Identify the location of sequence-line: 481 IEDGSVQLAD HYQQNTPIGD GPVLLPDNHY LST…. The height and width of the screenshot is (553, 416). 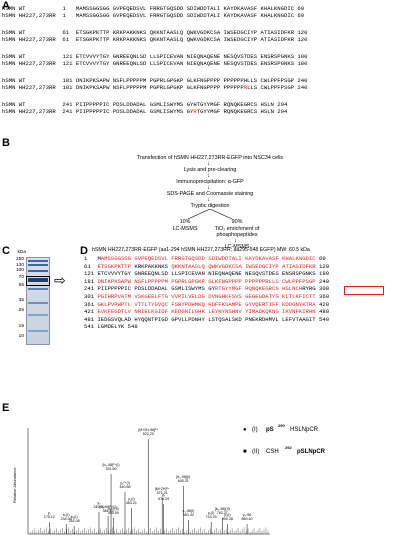
(207, 319).